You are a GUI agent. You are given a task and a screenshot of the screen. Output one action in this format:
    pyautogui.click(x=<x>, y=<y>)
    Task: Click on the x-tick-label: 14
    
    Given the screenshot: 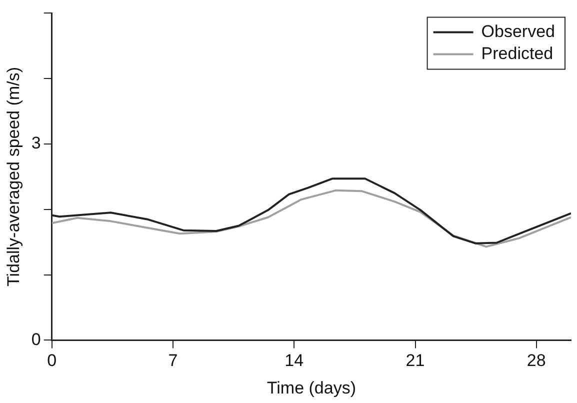 What is the action you would take?
    pyautogui.click(x=294, y=360)
    